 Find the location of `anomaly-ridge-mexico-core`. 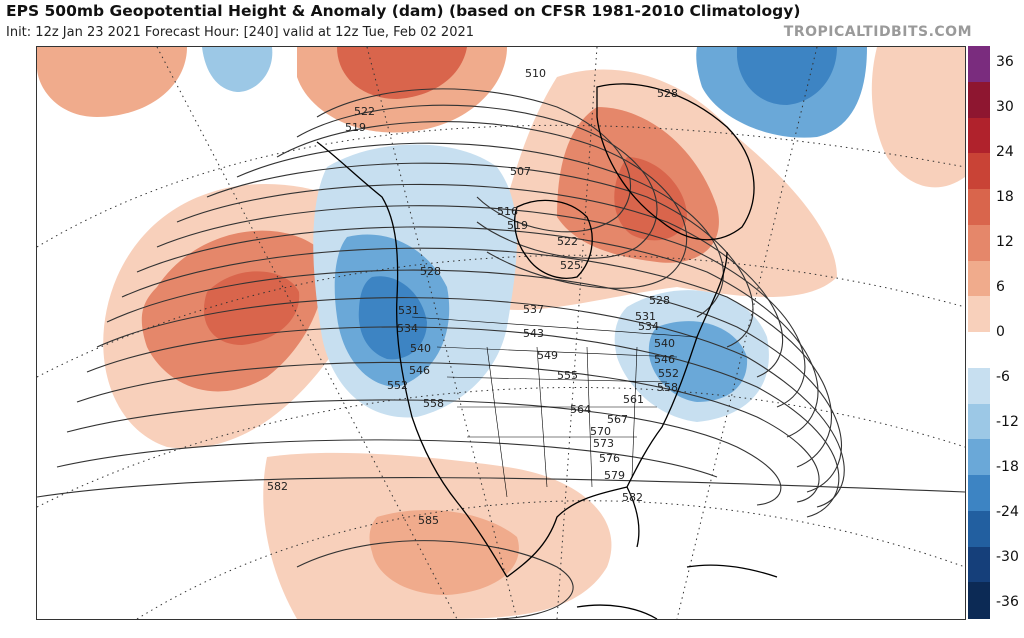

anomaly-ridge-mexico-core is located at coordinates (444, 552).